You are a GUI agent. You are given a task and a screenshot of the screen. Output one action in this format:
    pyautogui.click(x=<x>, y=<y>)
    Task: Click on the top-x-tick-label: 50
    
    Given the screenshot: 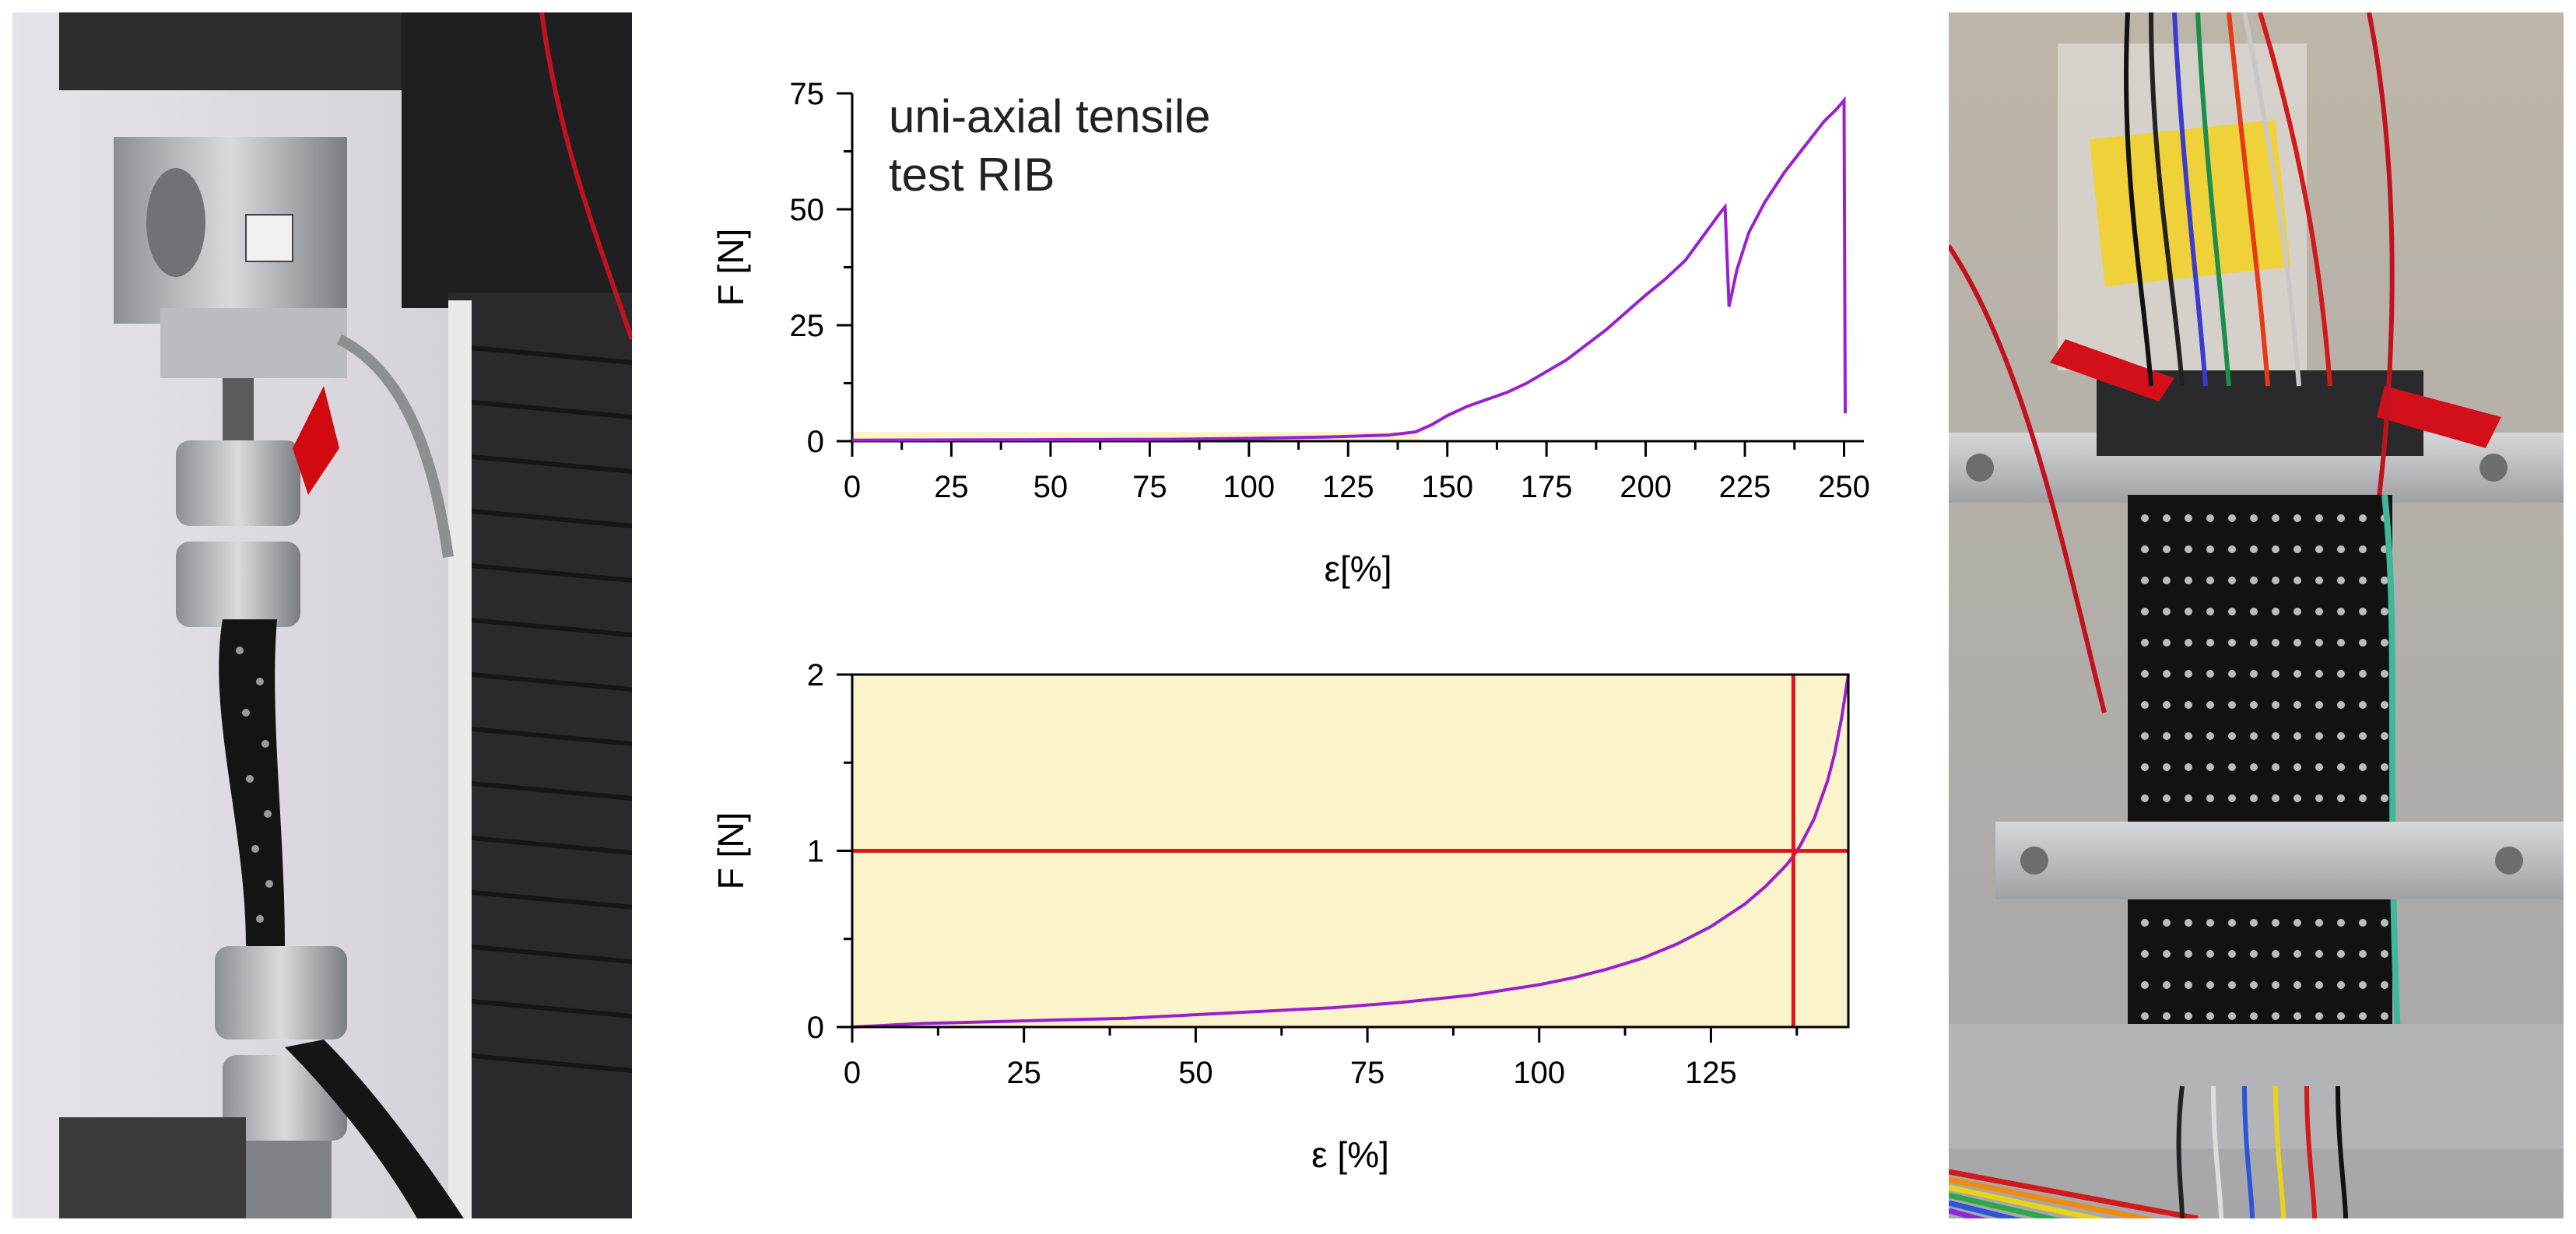 What is the action you would take?
    pyautogui.click(x=1052, y=487)
    